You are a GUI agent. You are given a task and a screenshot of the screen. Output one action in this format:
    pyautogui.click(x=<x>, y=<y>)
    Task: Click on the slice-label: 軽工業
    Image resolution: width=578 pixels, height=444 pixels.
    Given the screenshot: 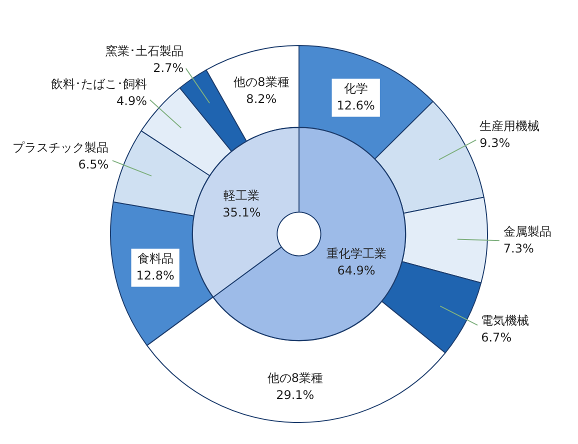 What is the action you would take?
    pyautogui.click(x=242, y=195)
    